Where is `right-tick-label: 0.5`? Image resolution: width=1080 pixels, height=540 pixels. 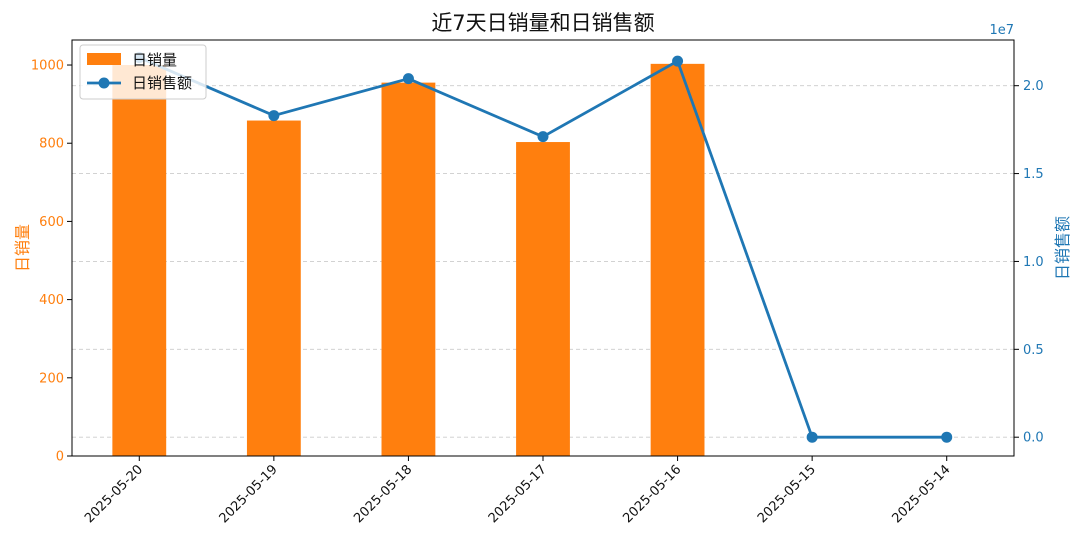 right-tick-label: 0.5 is located at coordinates (1033, 350).